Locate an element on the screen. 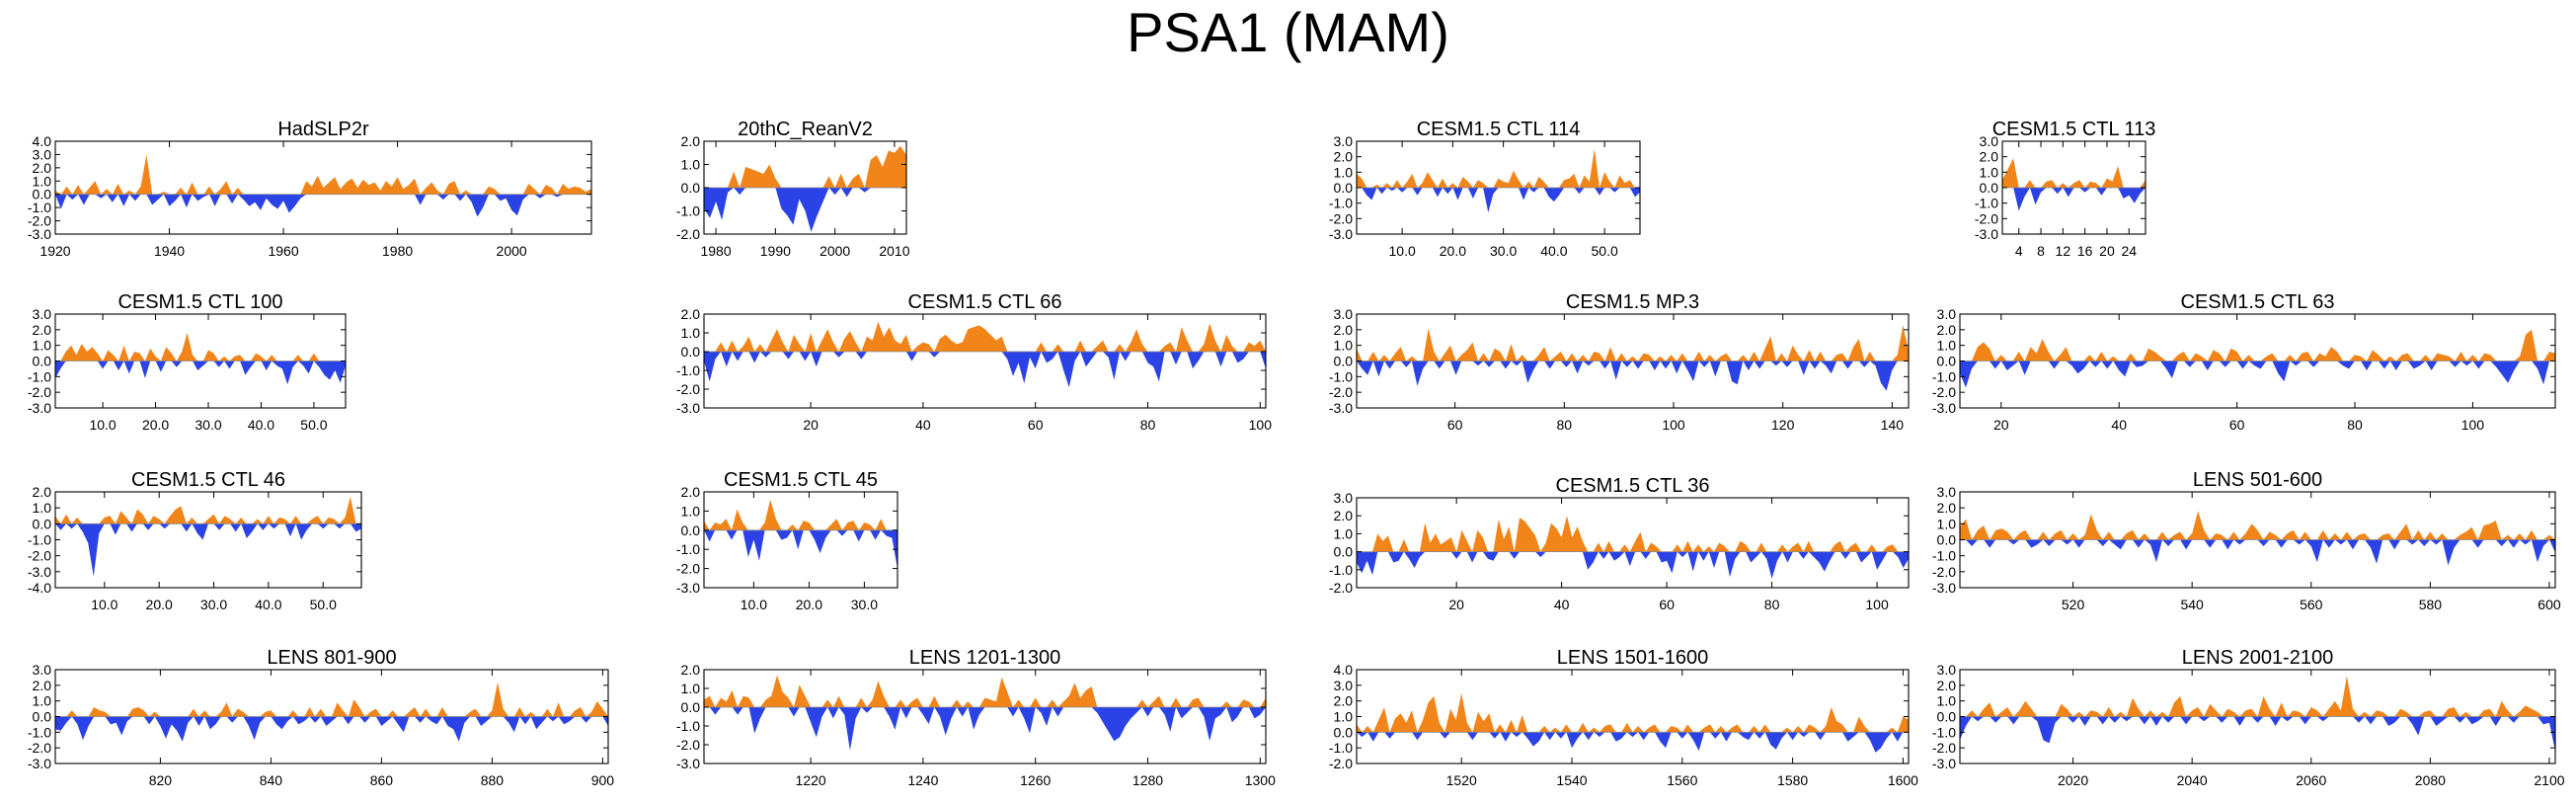 Image resolution: width=2576 pixels, height=803 pixels. chart-title: LENS 801-900 is located at coordinates (331, 658).